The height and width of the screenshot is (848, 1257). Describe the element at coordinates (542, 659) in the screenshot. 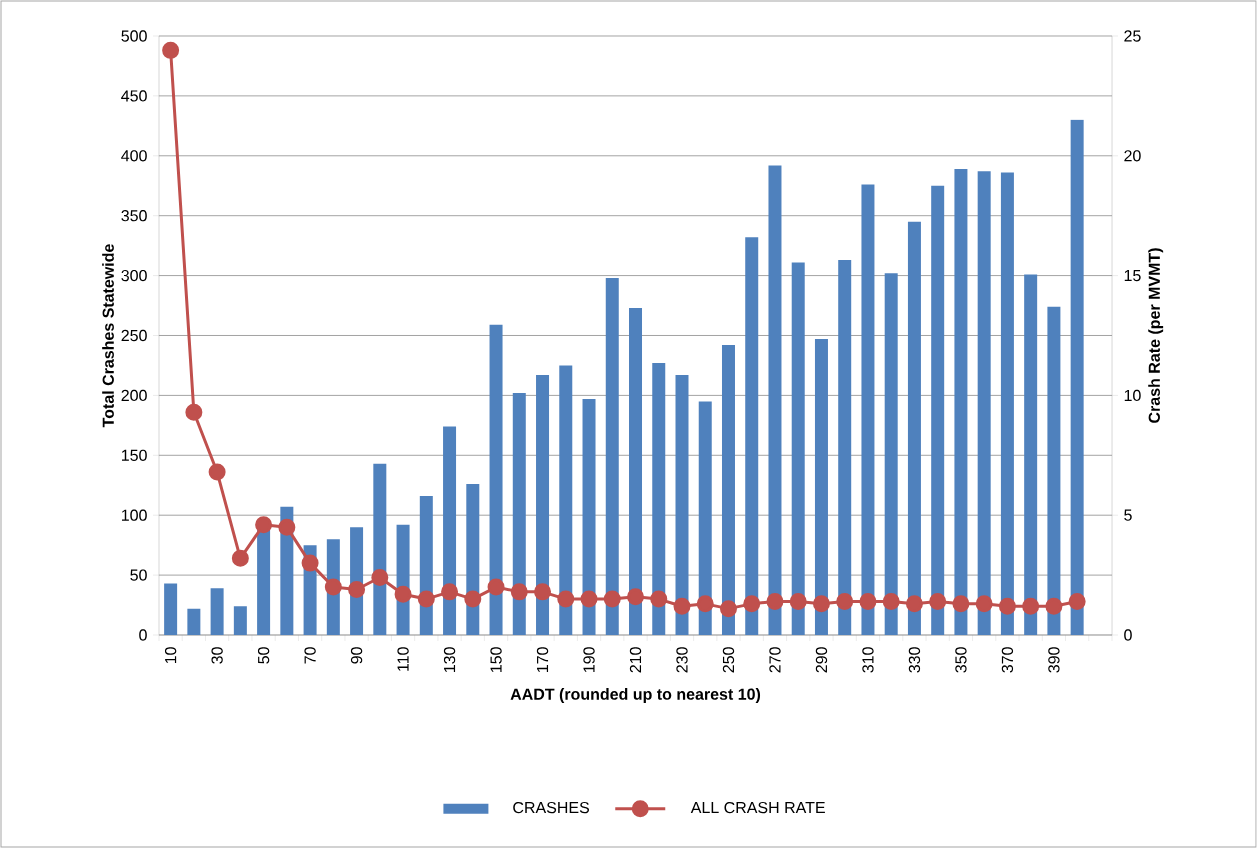

I see `x-tick-label: 170` at that location.